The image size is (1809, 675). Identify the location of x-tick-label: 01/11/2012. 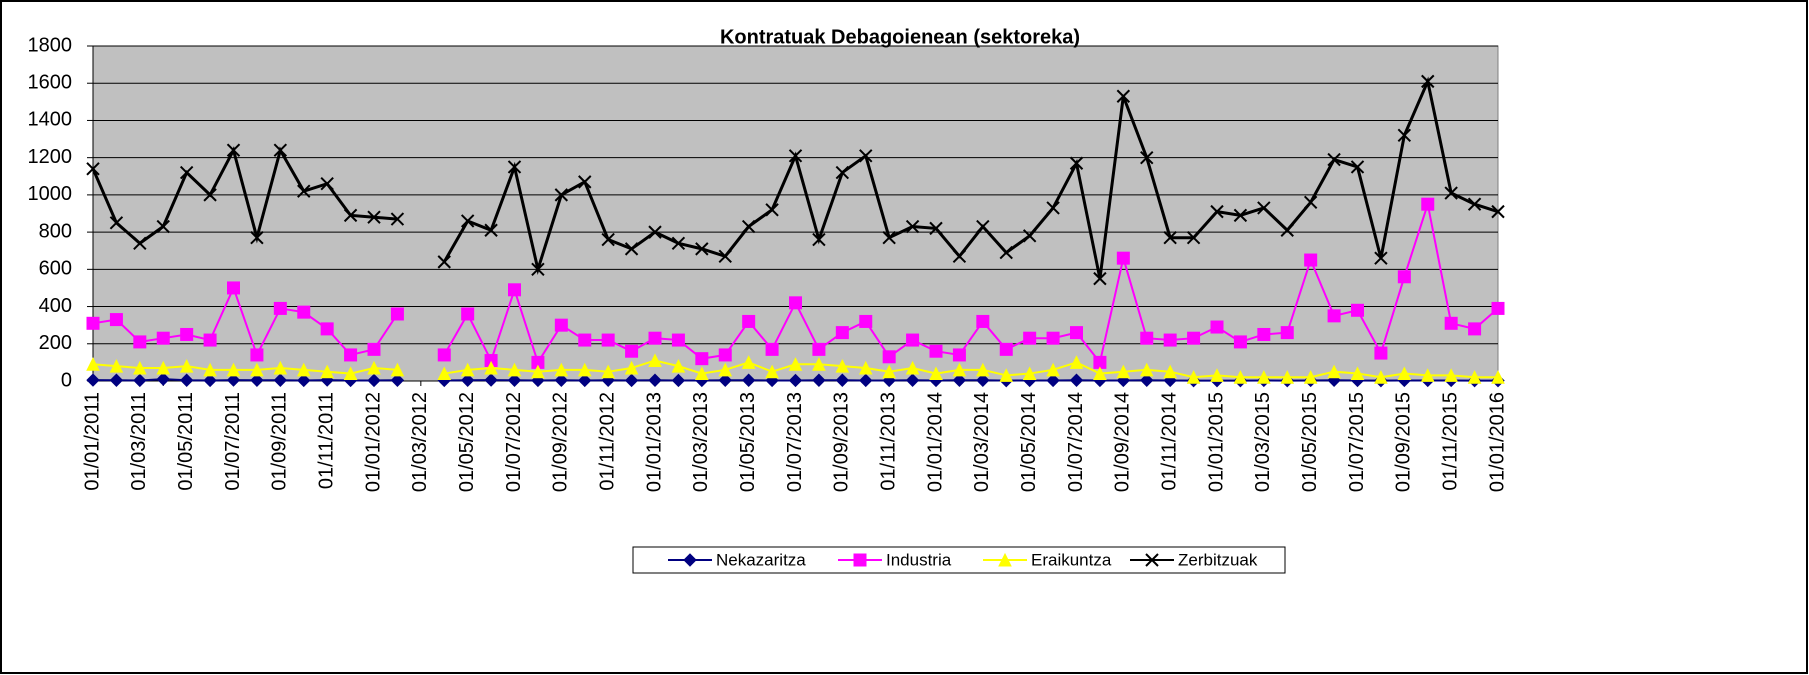
(607, 441).